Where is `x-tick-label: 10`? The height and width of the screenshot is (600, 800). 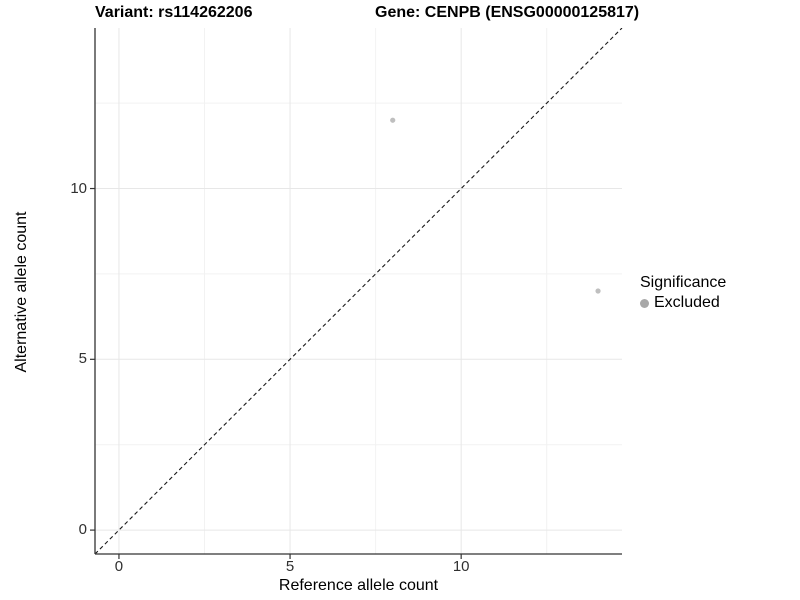
x-tick-label: 10 is located at coordinates (461, 566).